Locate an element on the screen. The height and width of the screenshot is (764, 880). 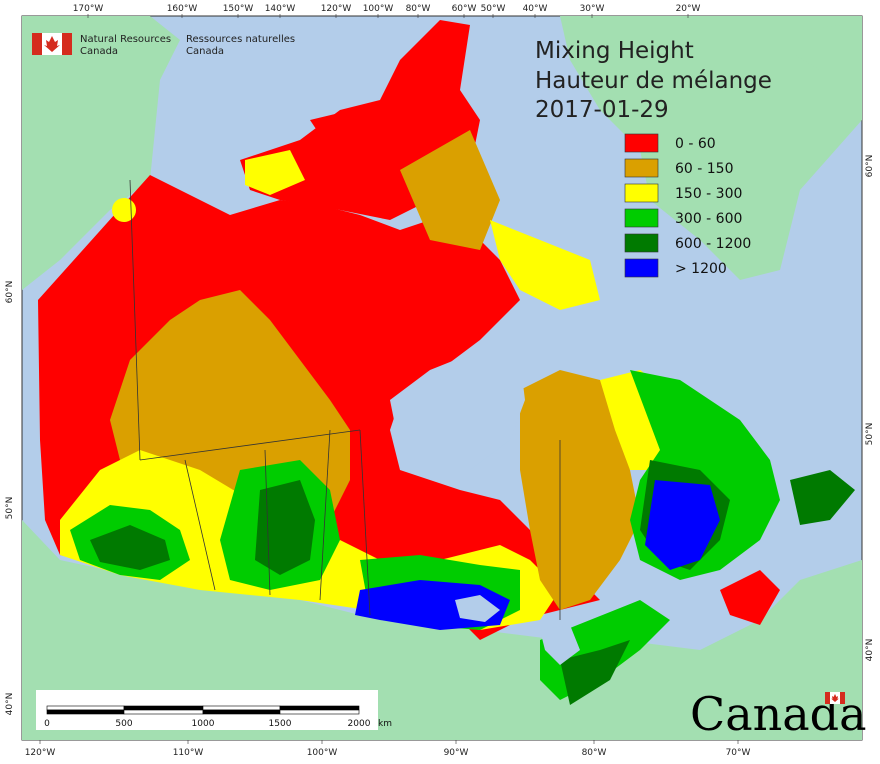
legend-label: 600 - 1200 is located at coordinates (713, 244).